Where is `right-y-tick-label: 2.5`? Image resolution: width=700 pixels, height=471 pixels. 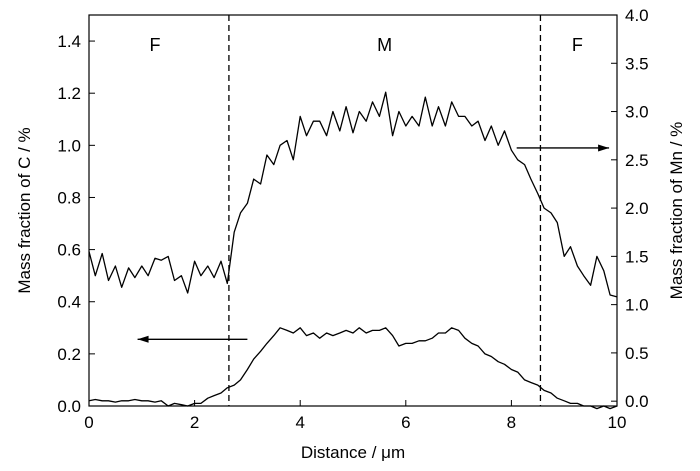
right-y-tick-label: 2.5 is located at coordinates (637, 160).